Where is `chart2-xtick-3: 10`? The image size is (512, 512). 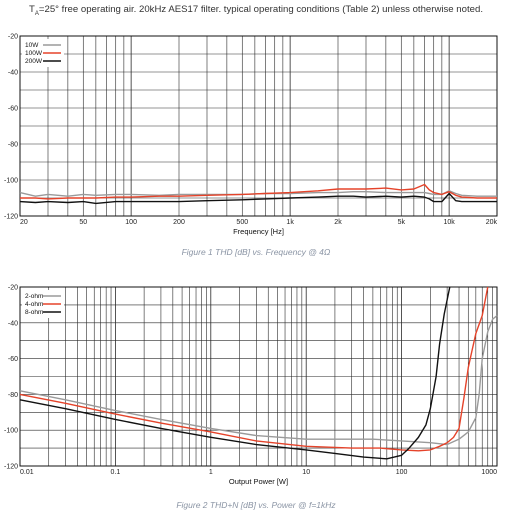 chart2-xtick-3: 10 is located at coordinates (306, 472).